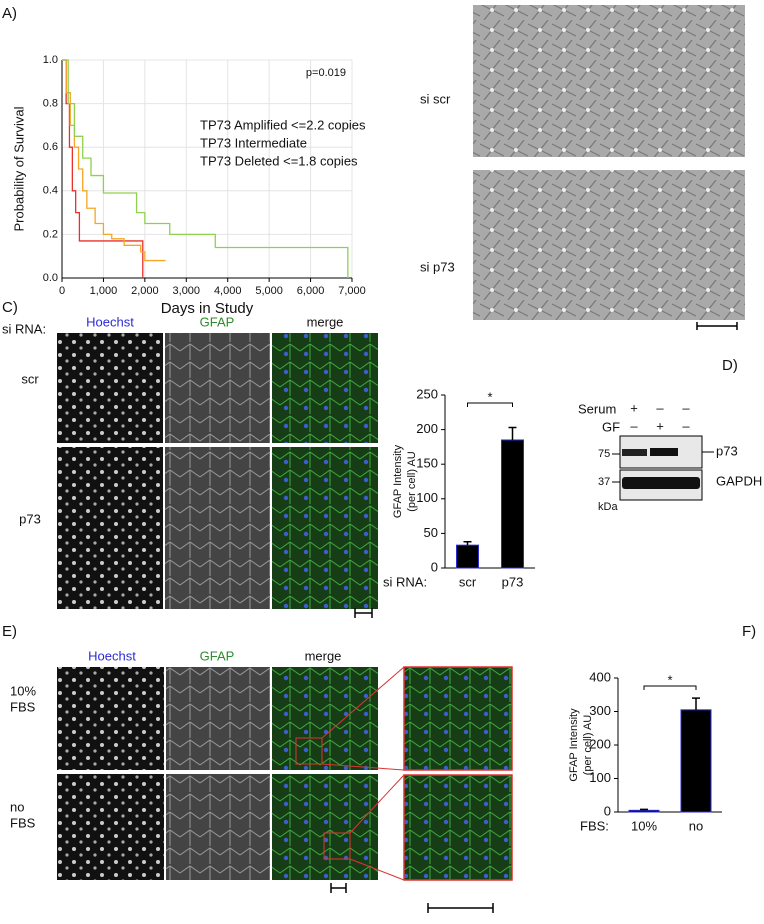  Describe the element at coordinates (604, 454) in the screenshot. I see `marker: 75` at that location.